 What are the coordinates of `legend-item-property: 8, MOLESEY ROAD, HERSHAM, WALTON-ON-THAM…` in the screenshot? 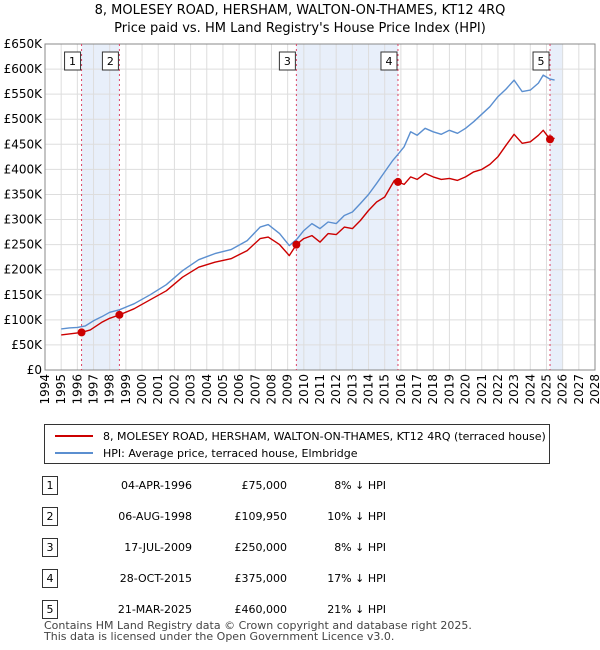 It's located at (300, 436).